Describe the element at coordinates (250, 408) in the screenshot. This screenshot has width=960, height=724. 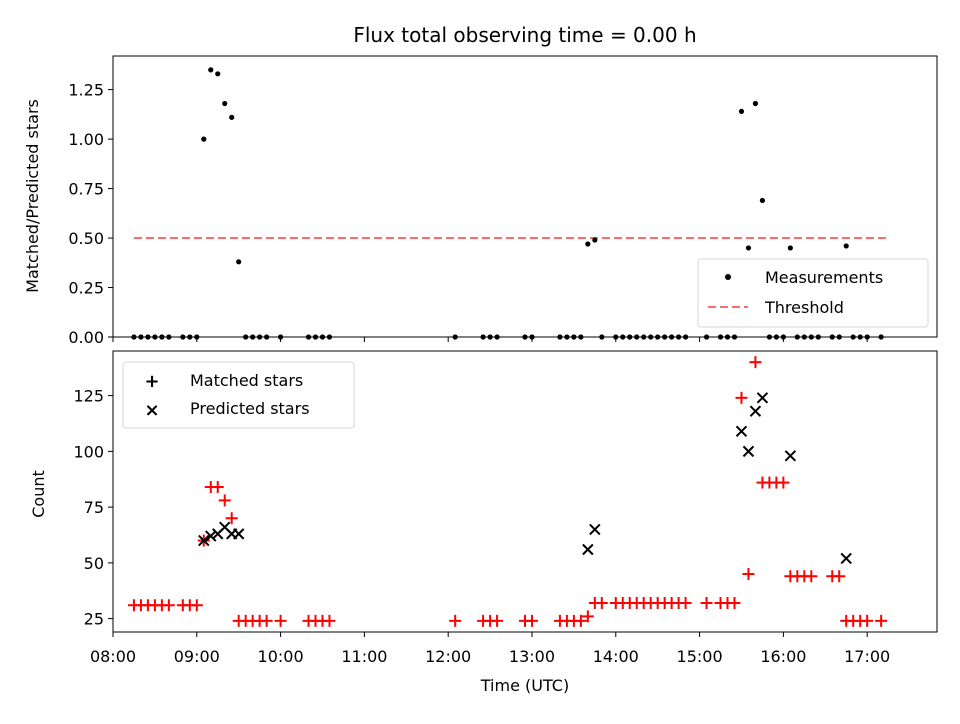
I see `predicted-legend-label: Predicted stars` at that location.